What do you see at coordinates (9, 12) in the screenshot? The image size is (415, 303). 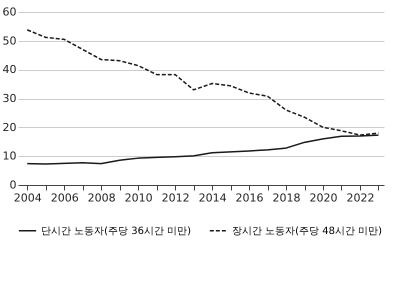 I see `y-tick-label: 60` at bounding box center [9, 12].